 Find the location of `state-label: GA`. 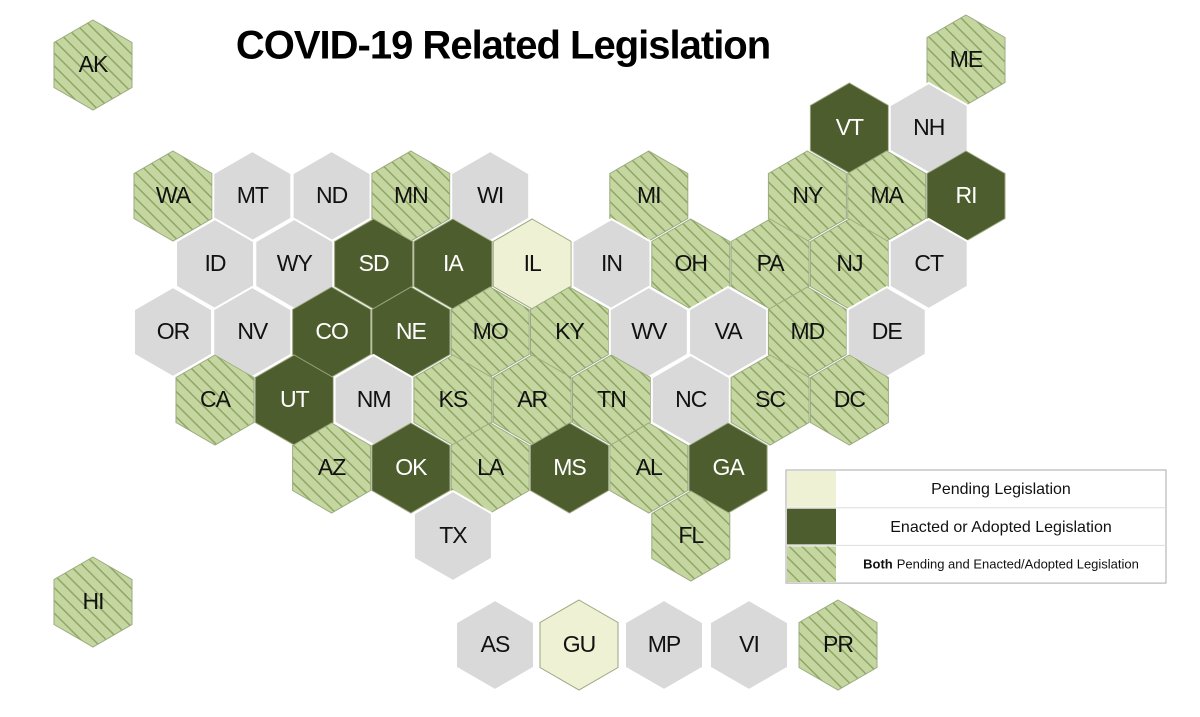

state-label: GA is located at coordinates (728, 467).